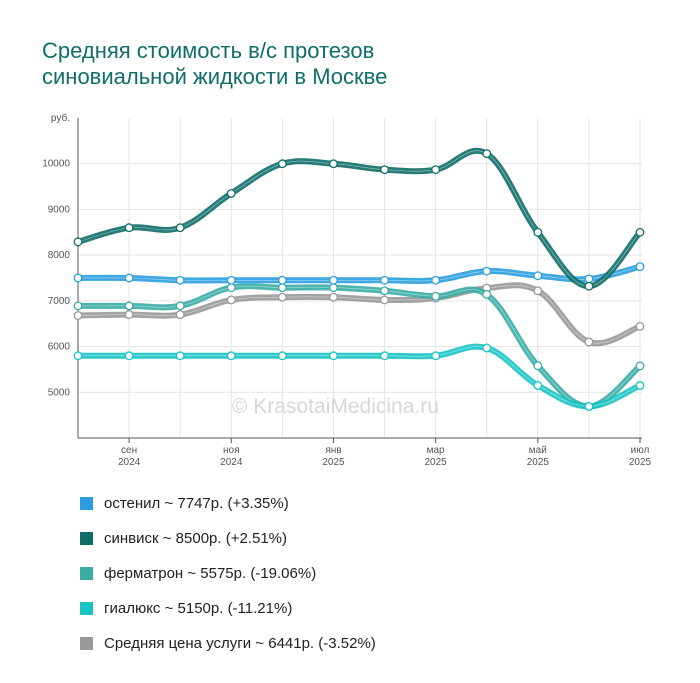 The width and height of the screenshot is (700, 683). Describe the element at coordinates (436, 450) in the screenshot. I see `x-tick-label-month: мар` at that location.